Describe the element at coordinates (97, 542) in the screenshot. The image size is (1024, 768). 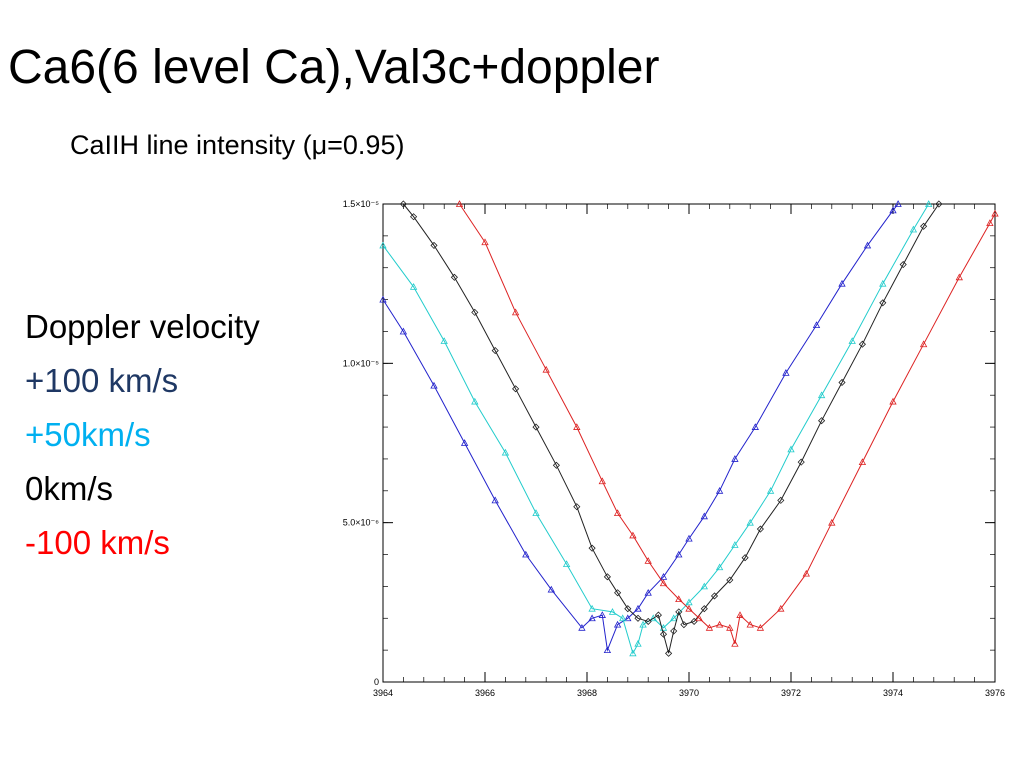
I see `legend-entry-minus100: -100 km/s` at that location.